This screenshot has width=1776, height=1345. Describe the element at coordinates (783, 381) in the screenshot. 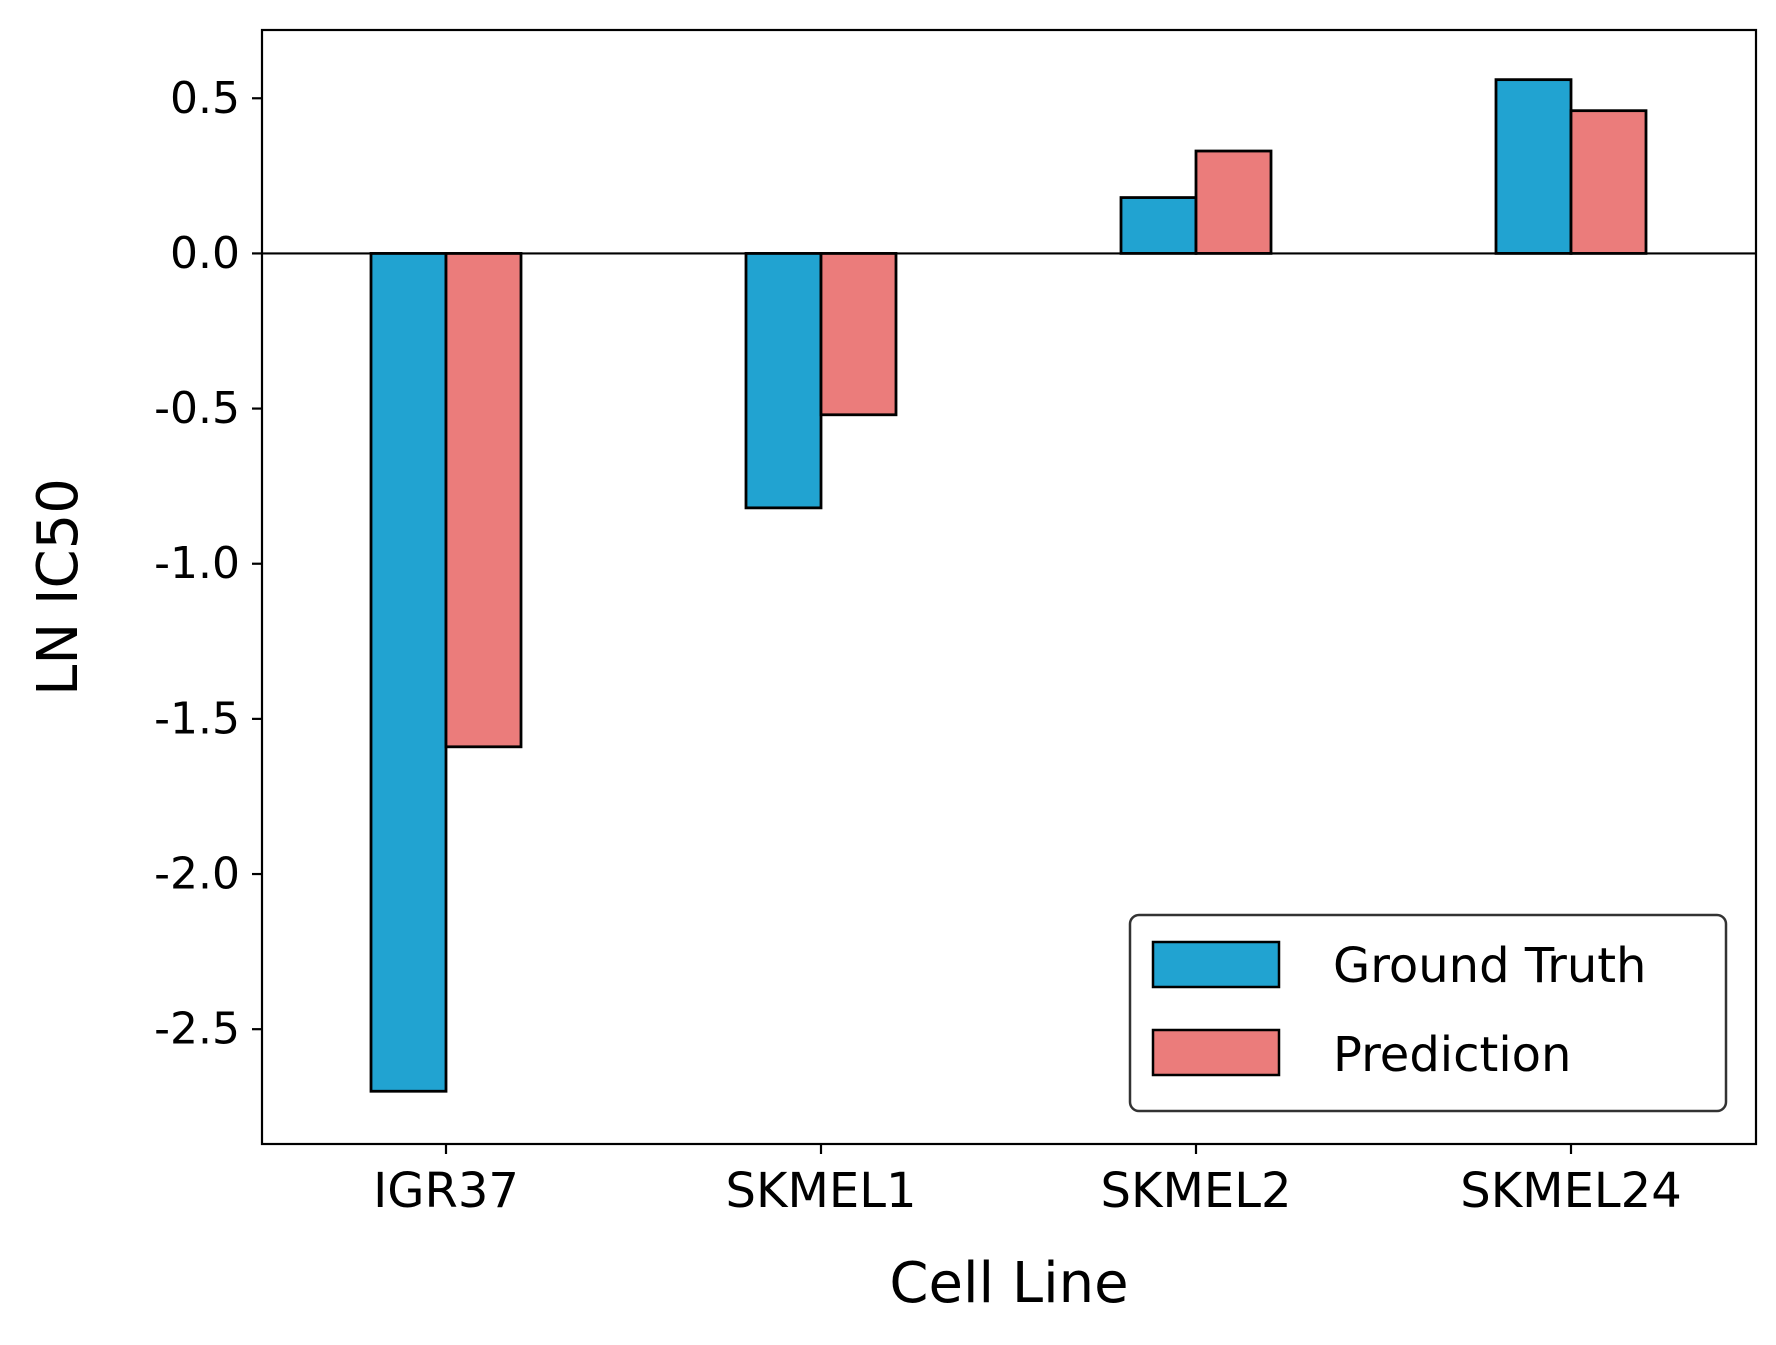

I see `bar-ground-truth-skmel1` at that location.